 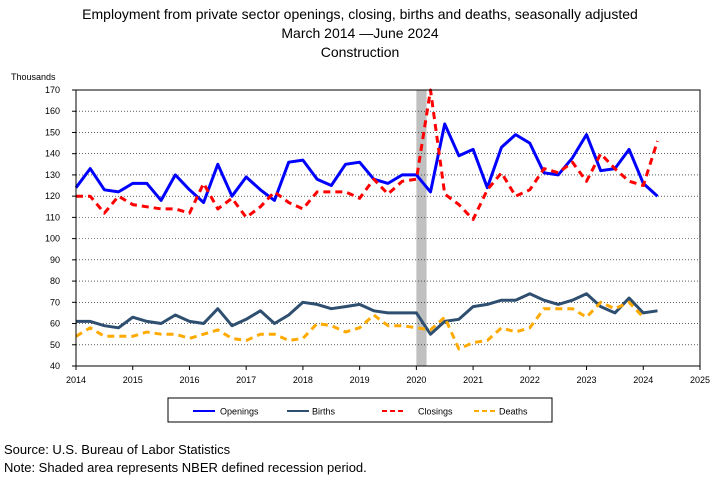 I want to click on legend-label-openings: Openings, so click(x=239, y=412).